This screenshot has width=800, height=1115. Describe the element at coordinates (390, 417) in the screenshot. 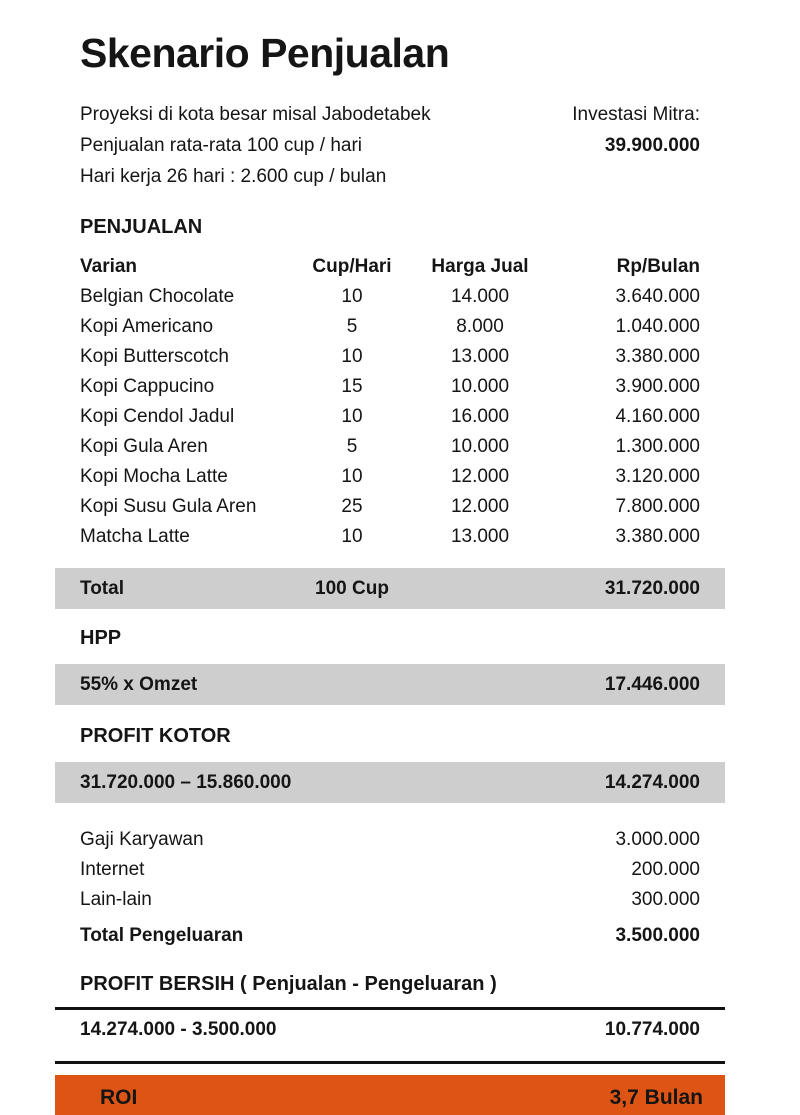

I see `table-row: Kopi Cendol Jadul 10 16.000 4.160.000` at that location.